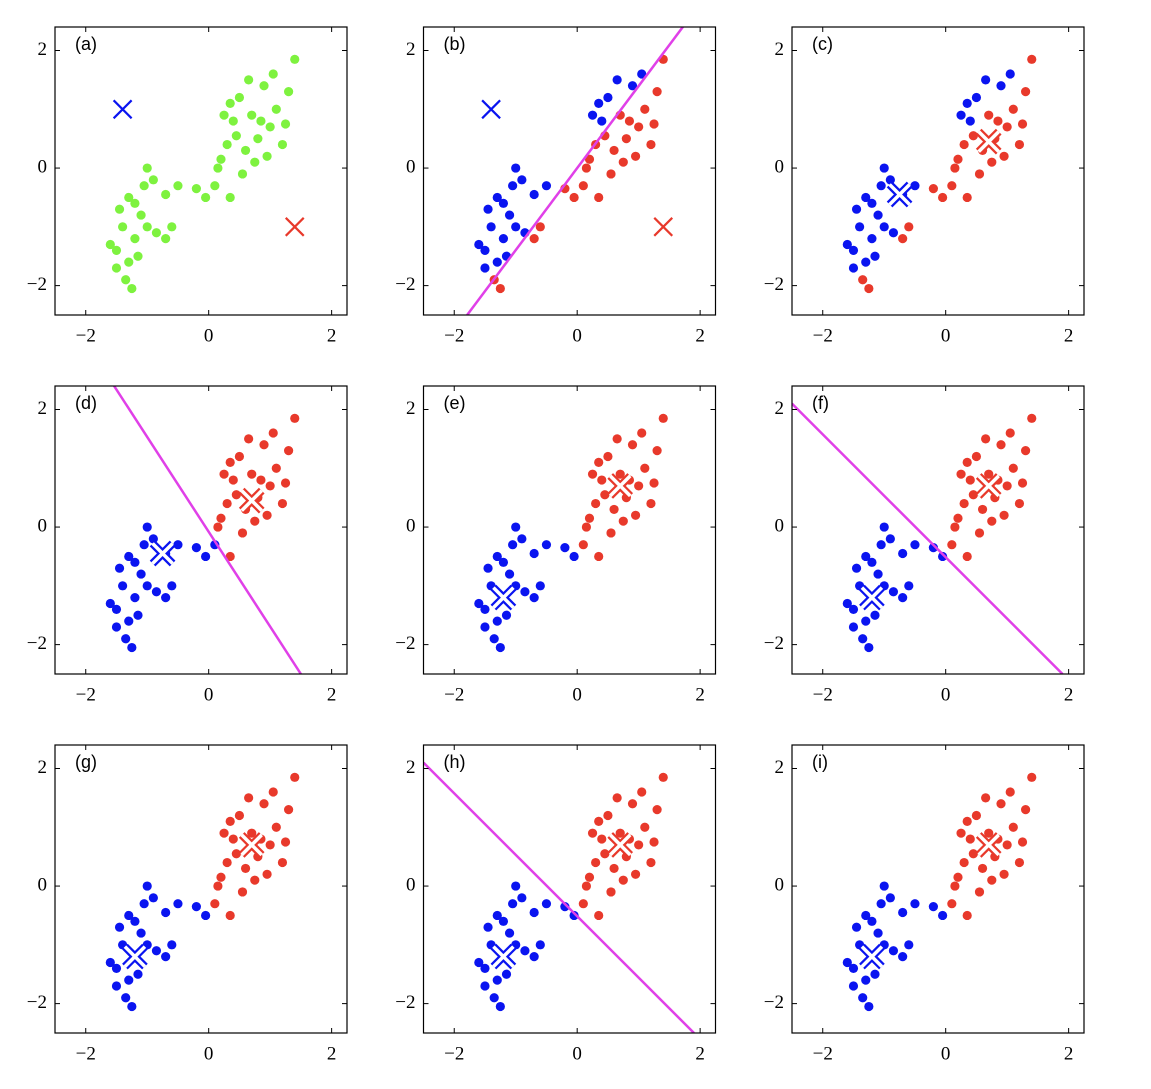  I want to click on plot-area, so click(939, 174).